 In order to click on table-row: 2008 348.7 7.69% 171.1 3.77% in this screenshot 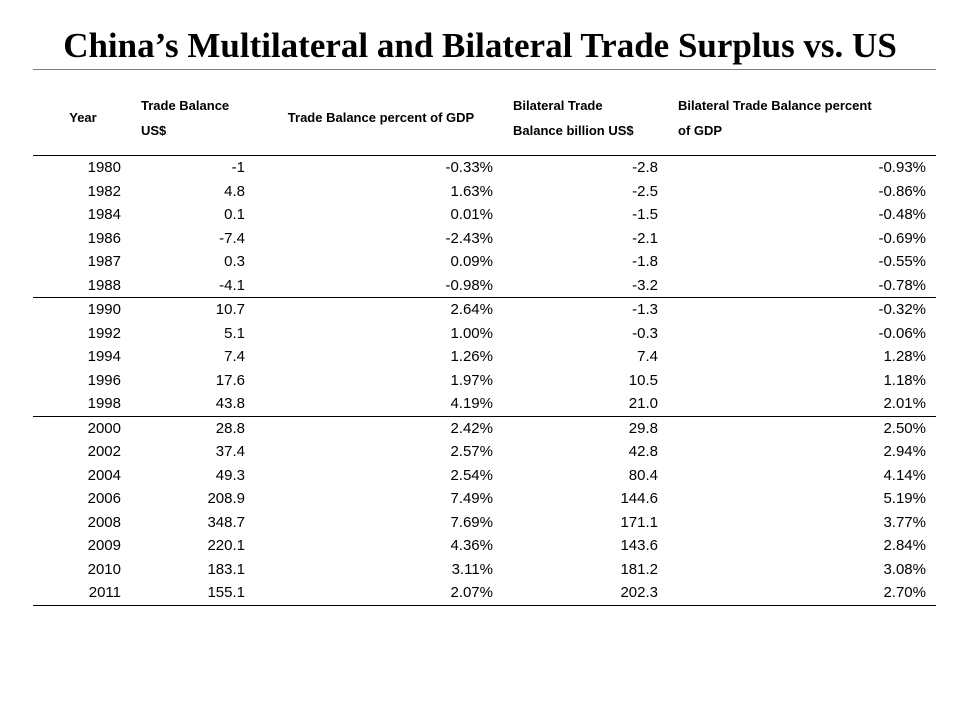, I will do `click(484, 523)`.